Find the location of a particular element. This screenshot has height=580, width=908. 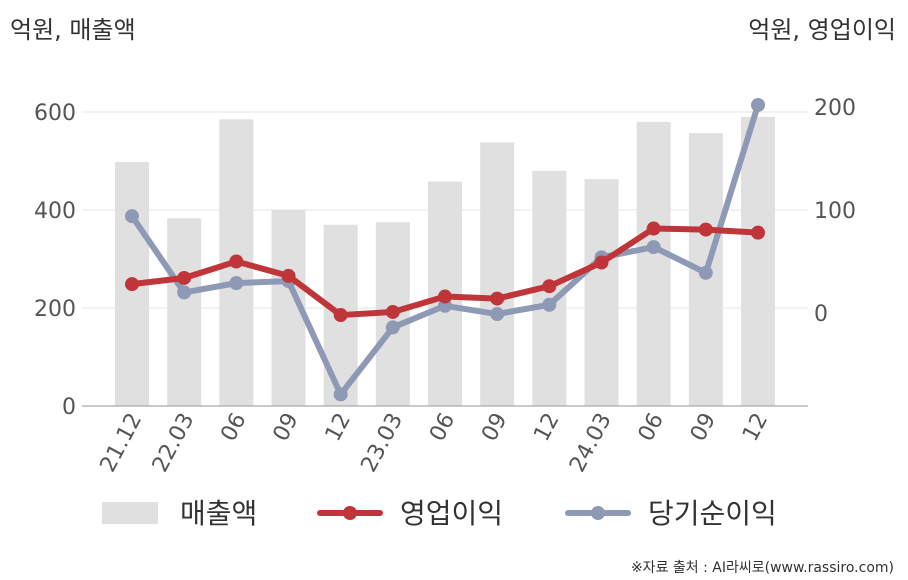

x-tick-label: 23.03 is located at coordinates (382, 442).